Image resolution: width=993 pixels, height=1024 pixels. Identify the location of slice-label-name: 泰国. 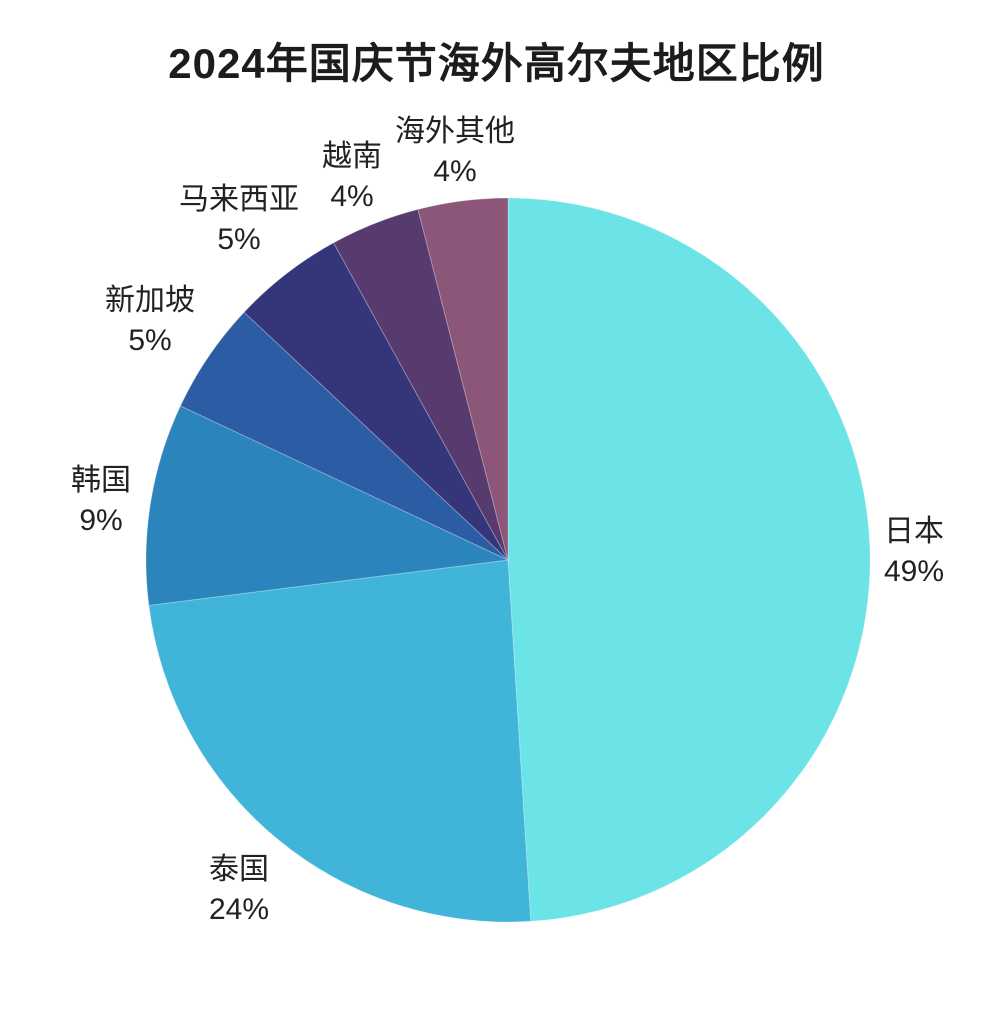
(238, 869).